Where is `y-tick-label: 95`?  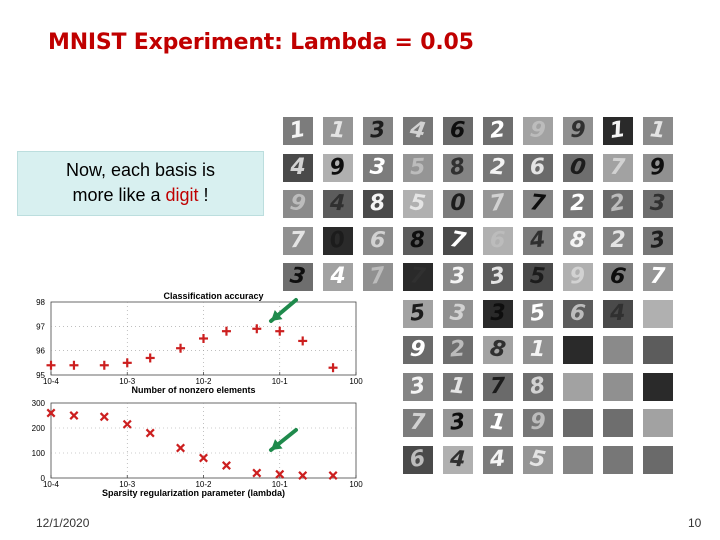
y-tick-label: 95 is located at coordinates (40, 375).